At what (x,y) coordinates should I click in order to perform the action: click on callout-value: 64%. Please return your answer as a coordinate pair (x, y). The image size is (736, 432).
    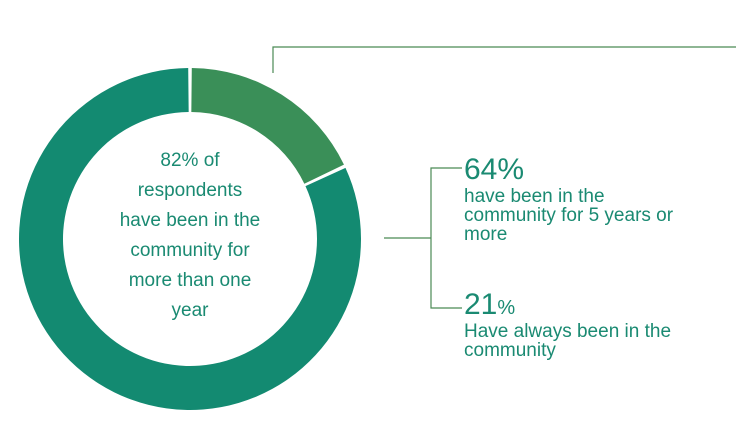
    Looking at the image, I should click on (494, 169).